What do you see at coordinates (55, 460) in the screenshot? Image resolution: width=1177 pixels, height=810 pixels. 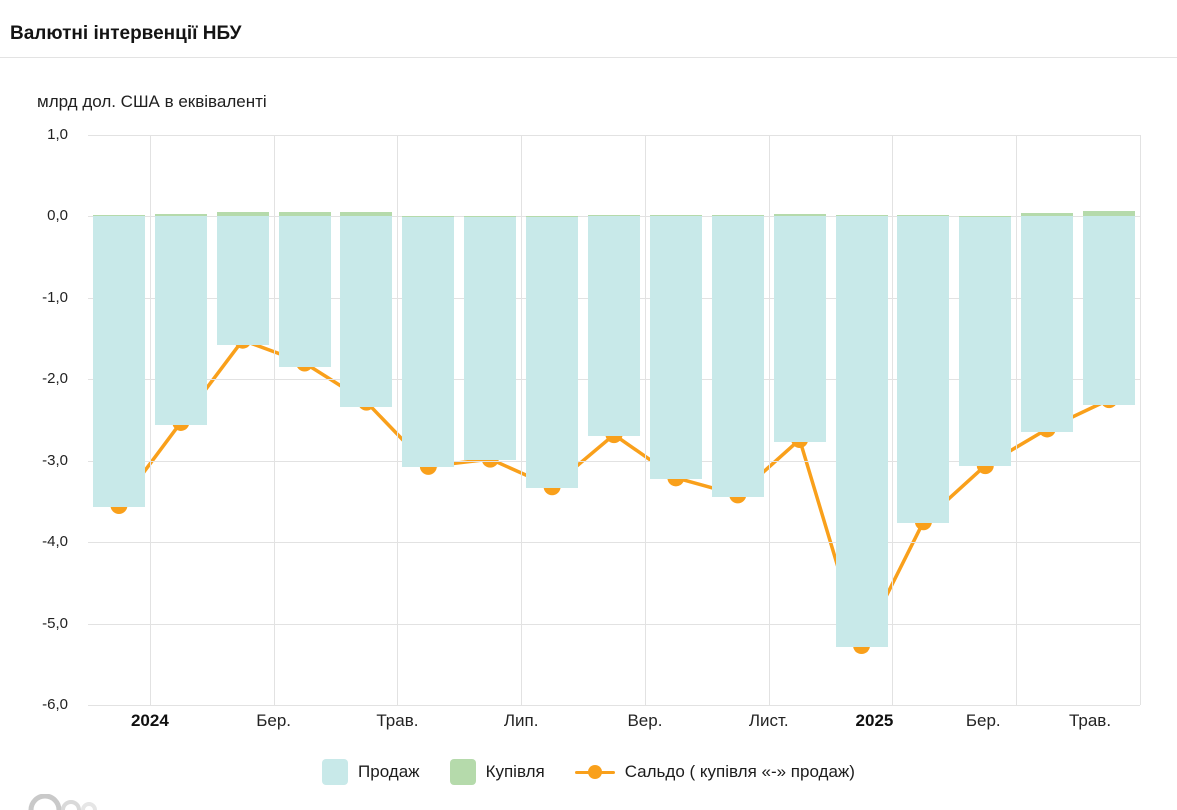 I see `y-tick-label: -3,0` at bounding box center [55, 460].